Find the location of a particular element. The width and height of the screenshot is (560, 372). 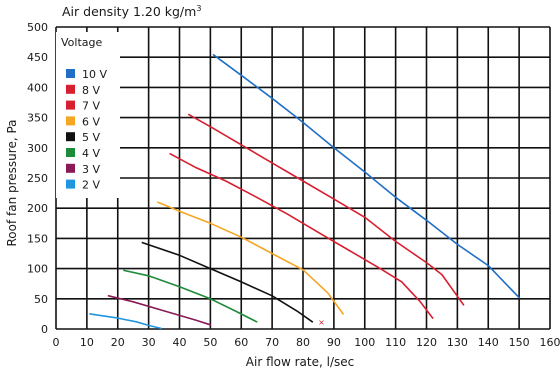

series-line-2v is located at coordinates (125, 321).